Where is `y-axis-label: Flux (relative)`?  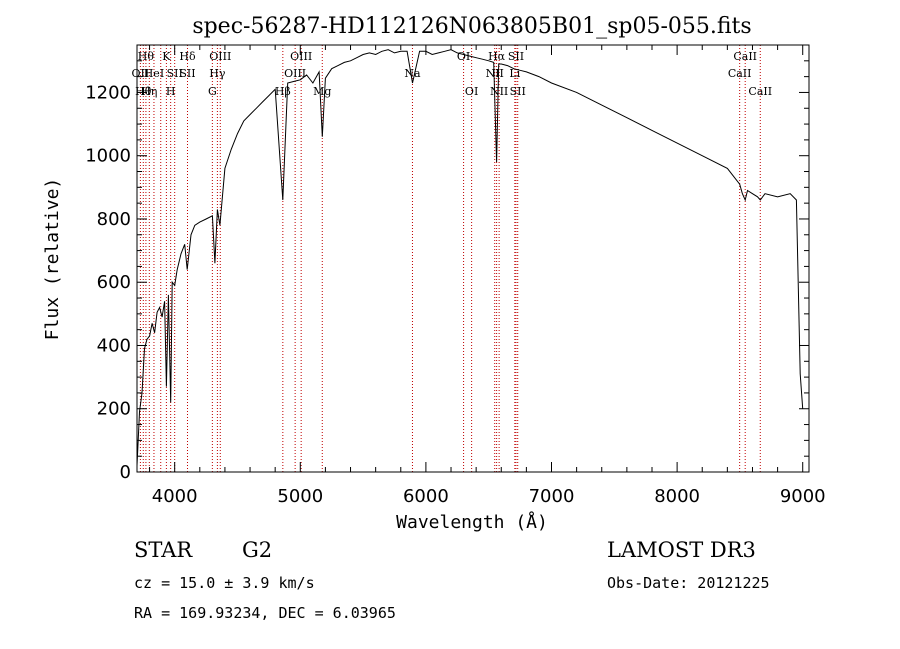 y-axis-label: Flux (relative) is located at coordinates (52, 259).